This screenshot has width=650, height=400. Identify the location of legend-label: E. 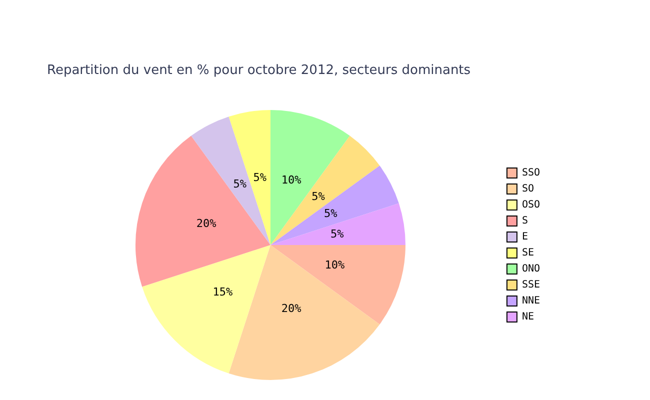
(525, 237).